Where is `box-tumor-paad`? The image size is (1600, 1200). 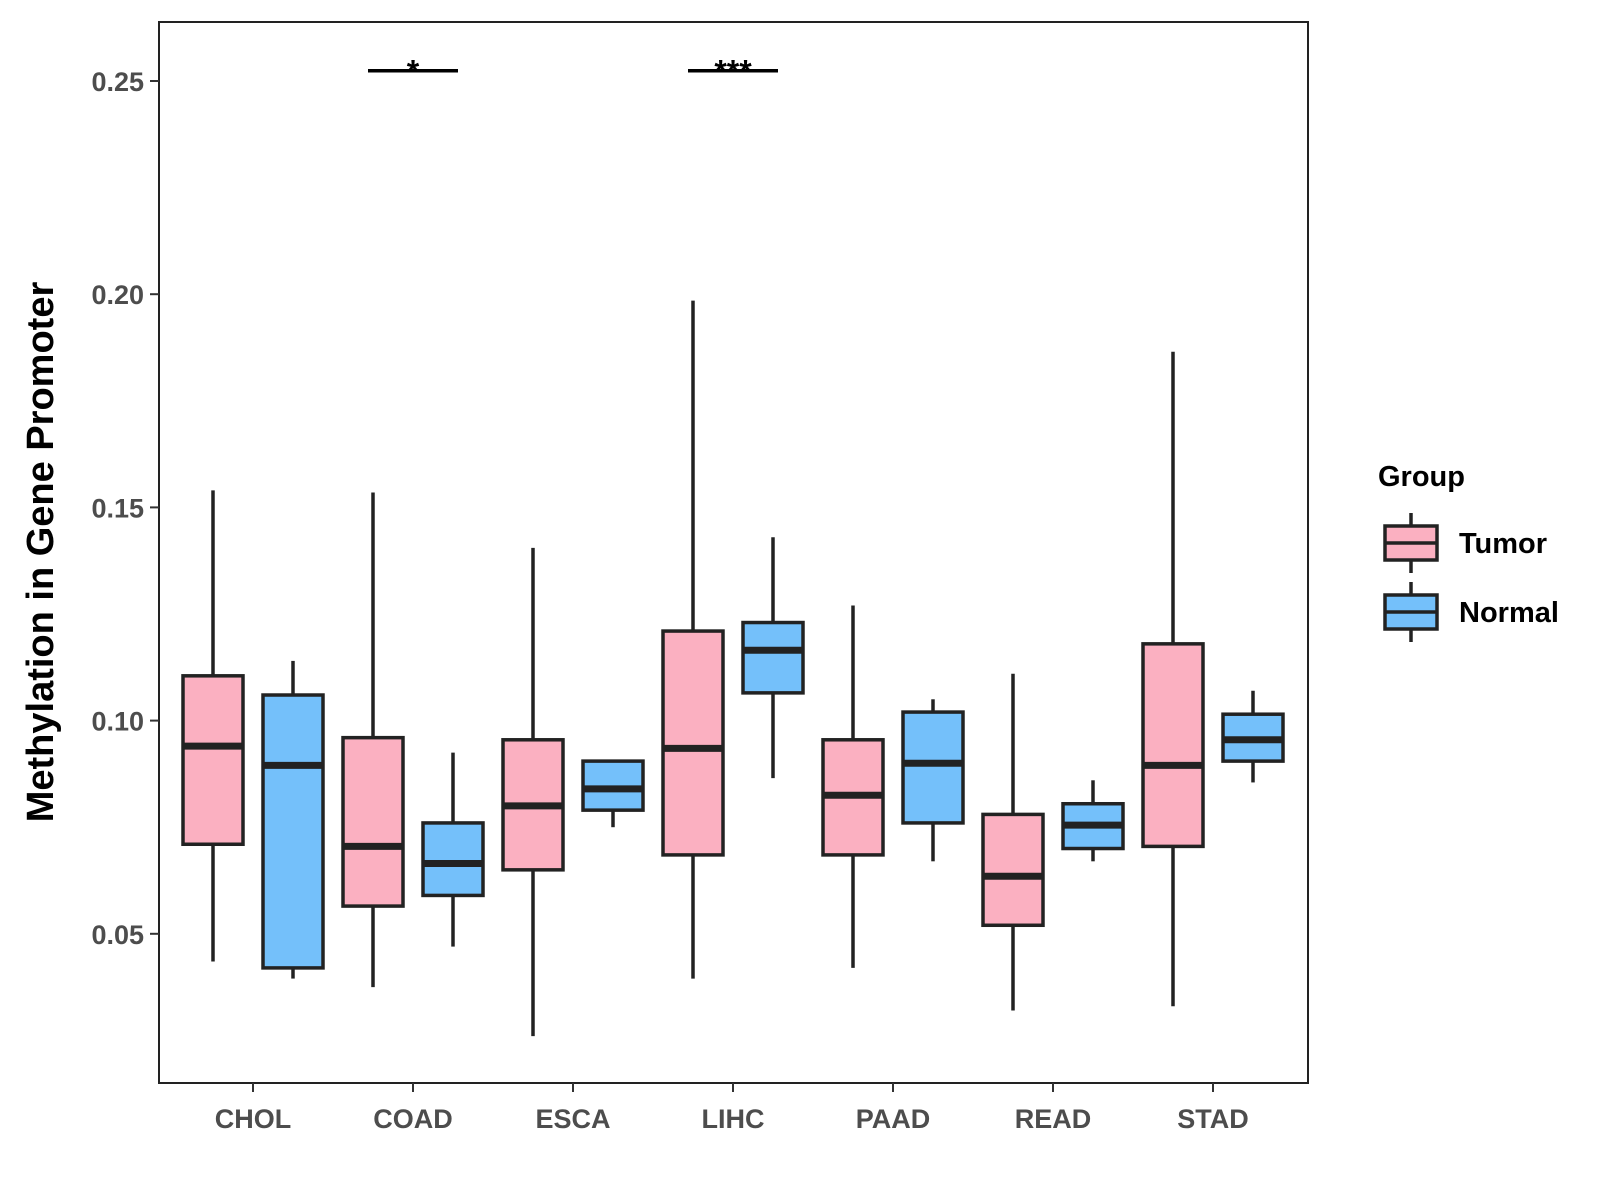
box-tumor-paad is located at coordinates (853, 786).